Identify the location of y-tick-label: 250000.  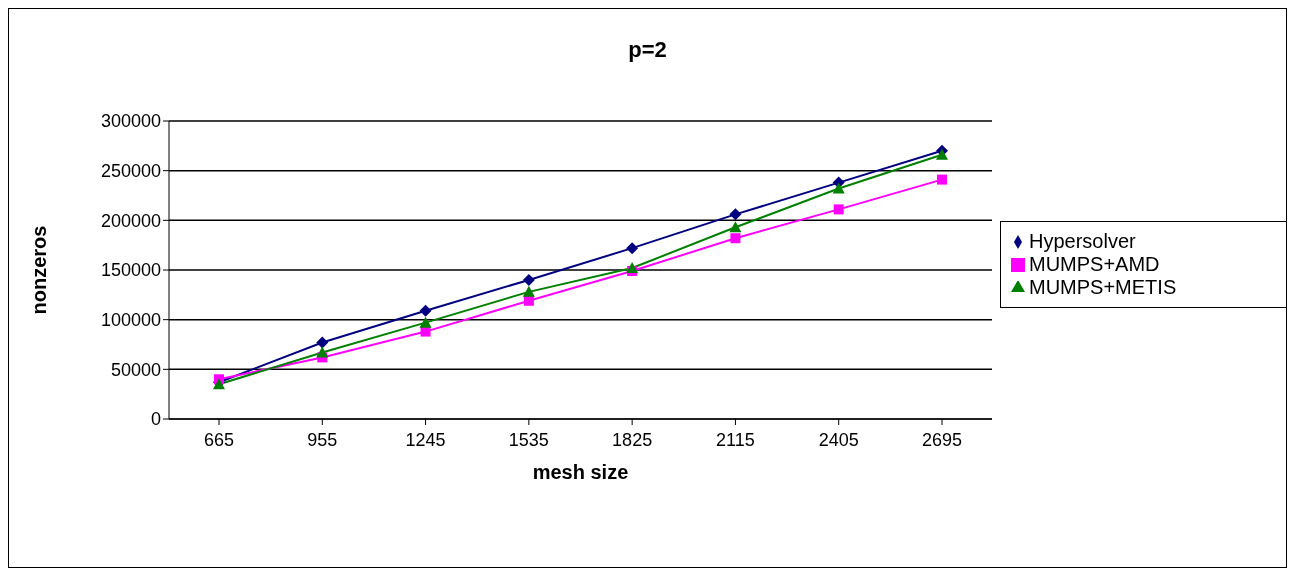
(130, 171).